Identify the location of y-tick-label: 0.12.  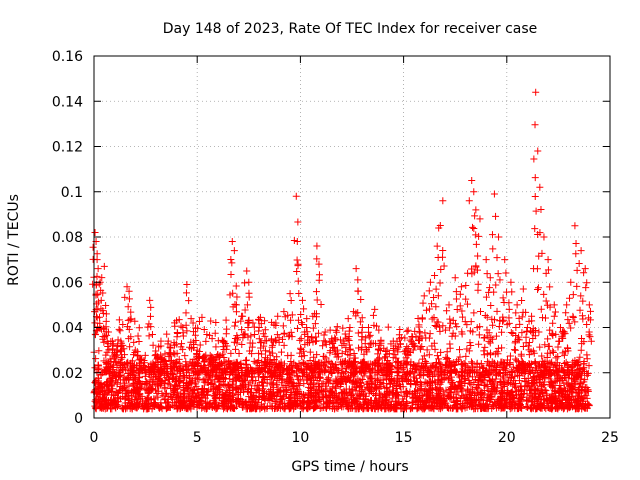
(67, 148).